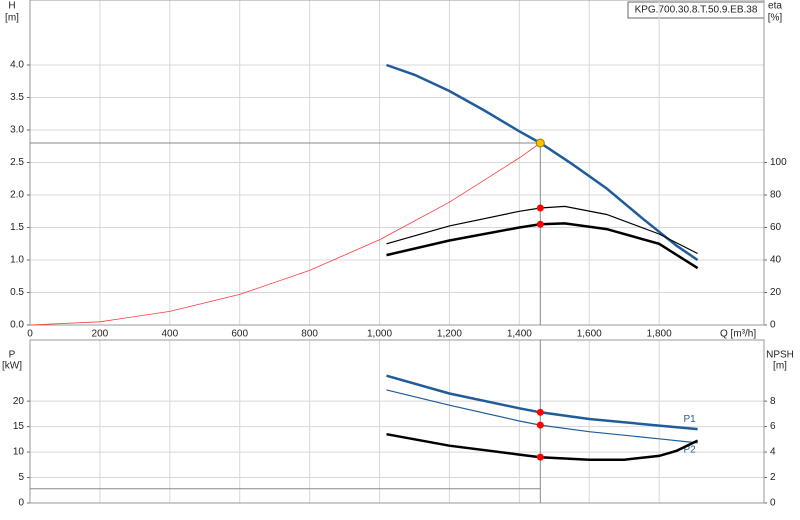  Describe the element at coordinates (30, 334) in the screenshot. I see `x-tick-label: 0` at that location.